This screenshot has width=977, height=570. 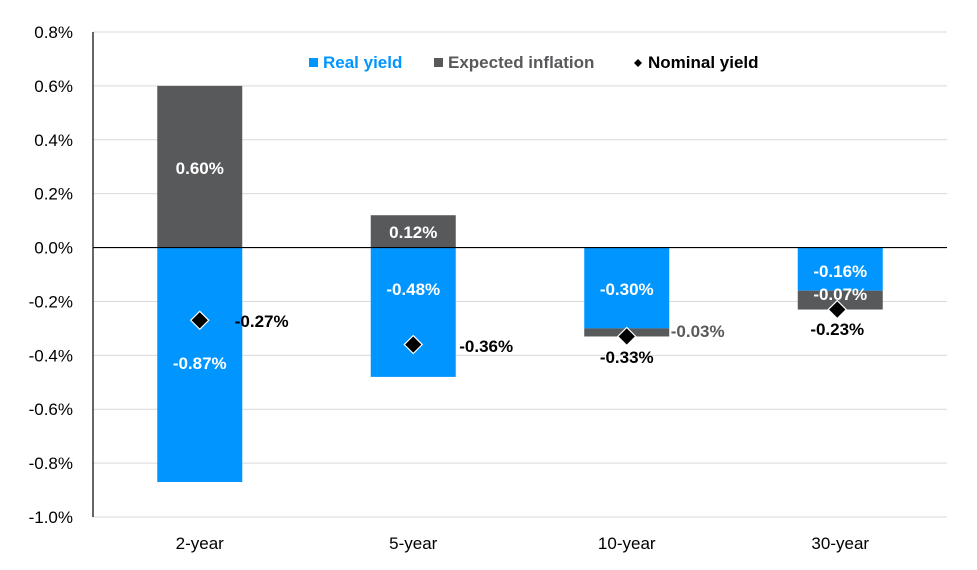 I want to click on y-tick-label: 0.4%, so click(x=53, y=140).